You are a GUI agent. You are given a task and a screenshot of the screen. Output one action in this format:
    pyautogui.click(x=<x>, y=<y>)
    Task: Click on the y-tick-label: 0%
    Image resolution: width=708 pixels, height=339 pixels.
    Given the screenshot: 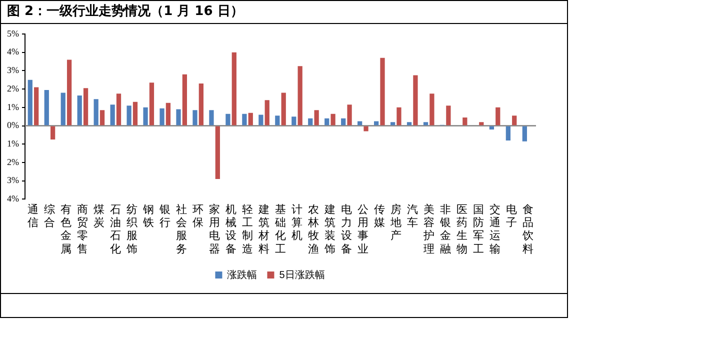 What is the action you would take?
    pyautogui.click(x=13, y=125)
    